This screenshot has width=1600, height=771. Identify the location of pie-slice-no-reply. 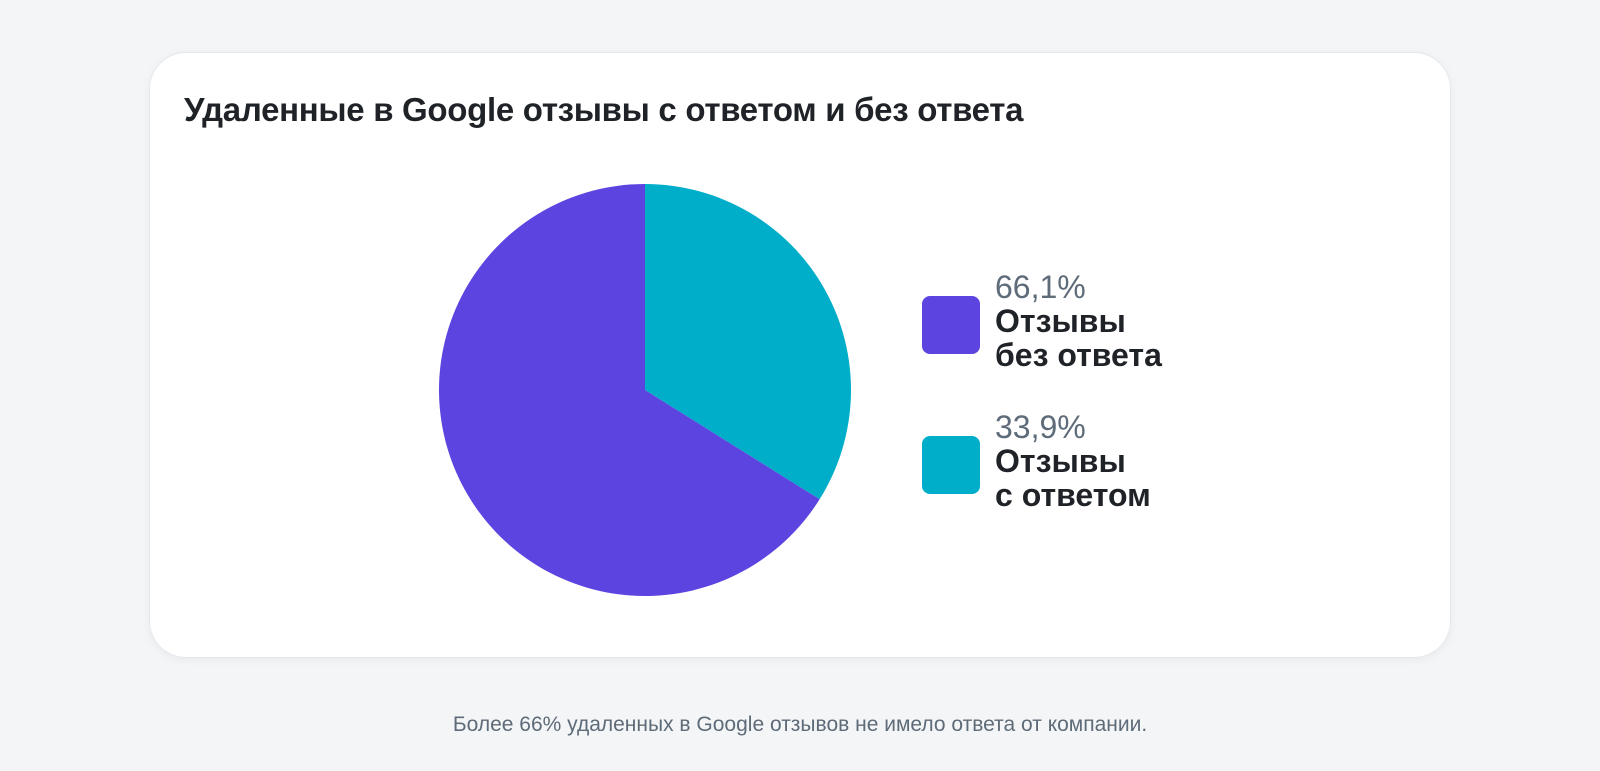
(629, 390).